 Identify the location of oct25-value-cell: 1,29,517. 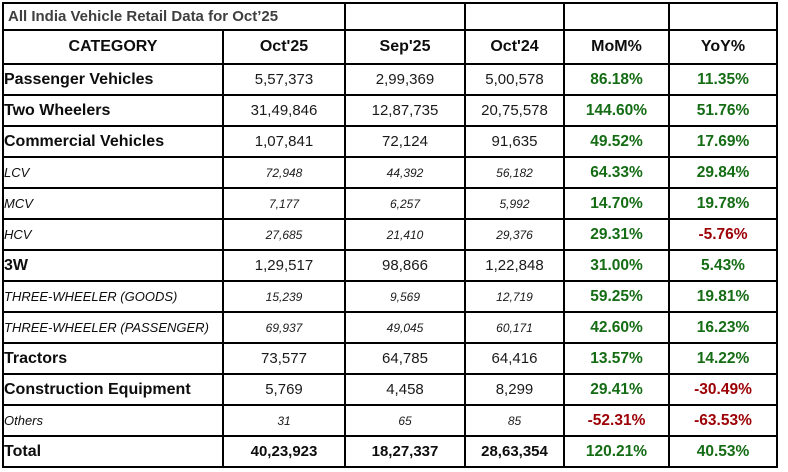
(284, 265).